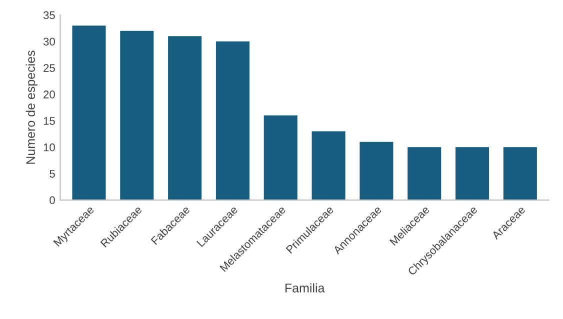 The image size is (563, 319). Describe the element at coordinates (49, 68) in the screenshot. I see `y-tick-label: 25` at that location.